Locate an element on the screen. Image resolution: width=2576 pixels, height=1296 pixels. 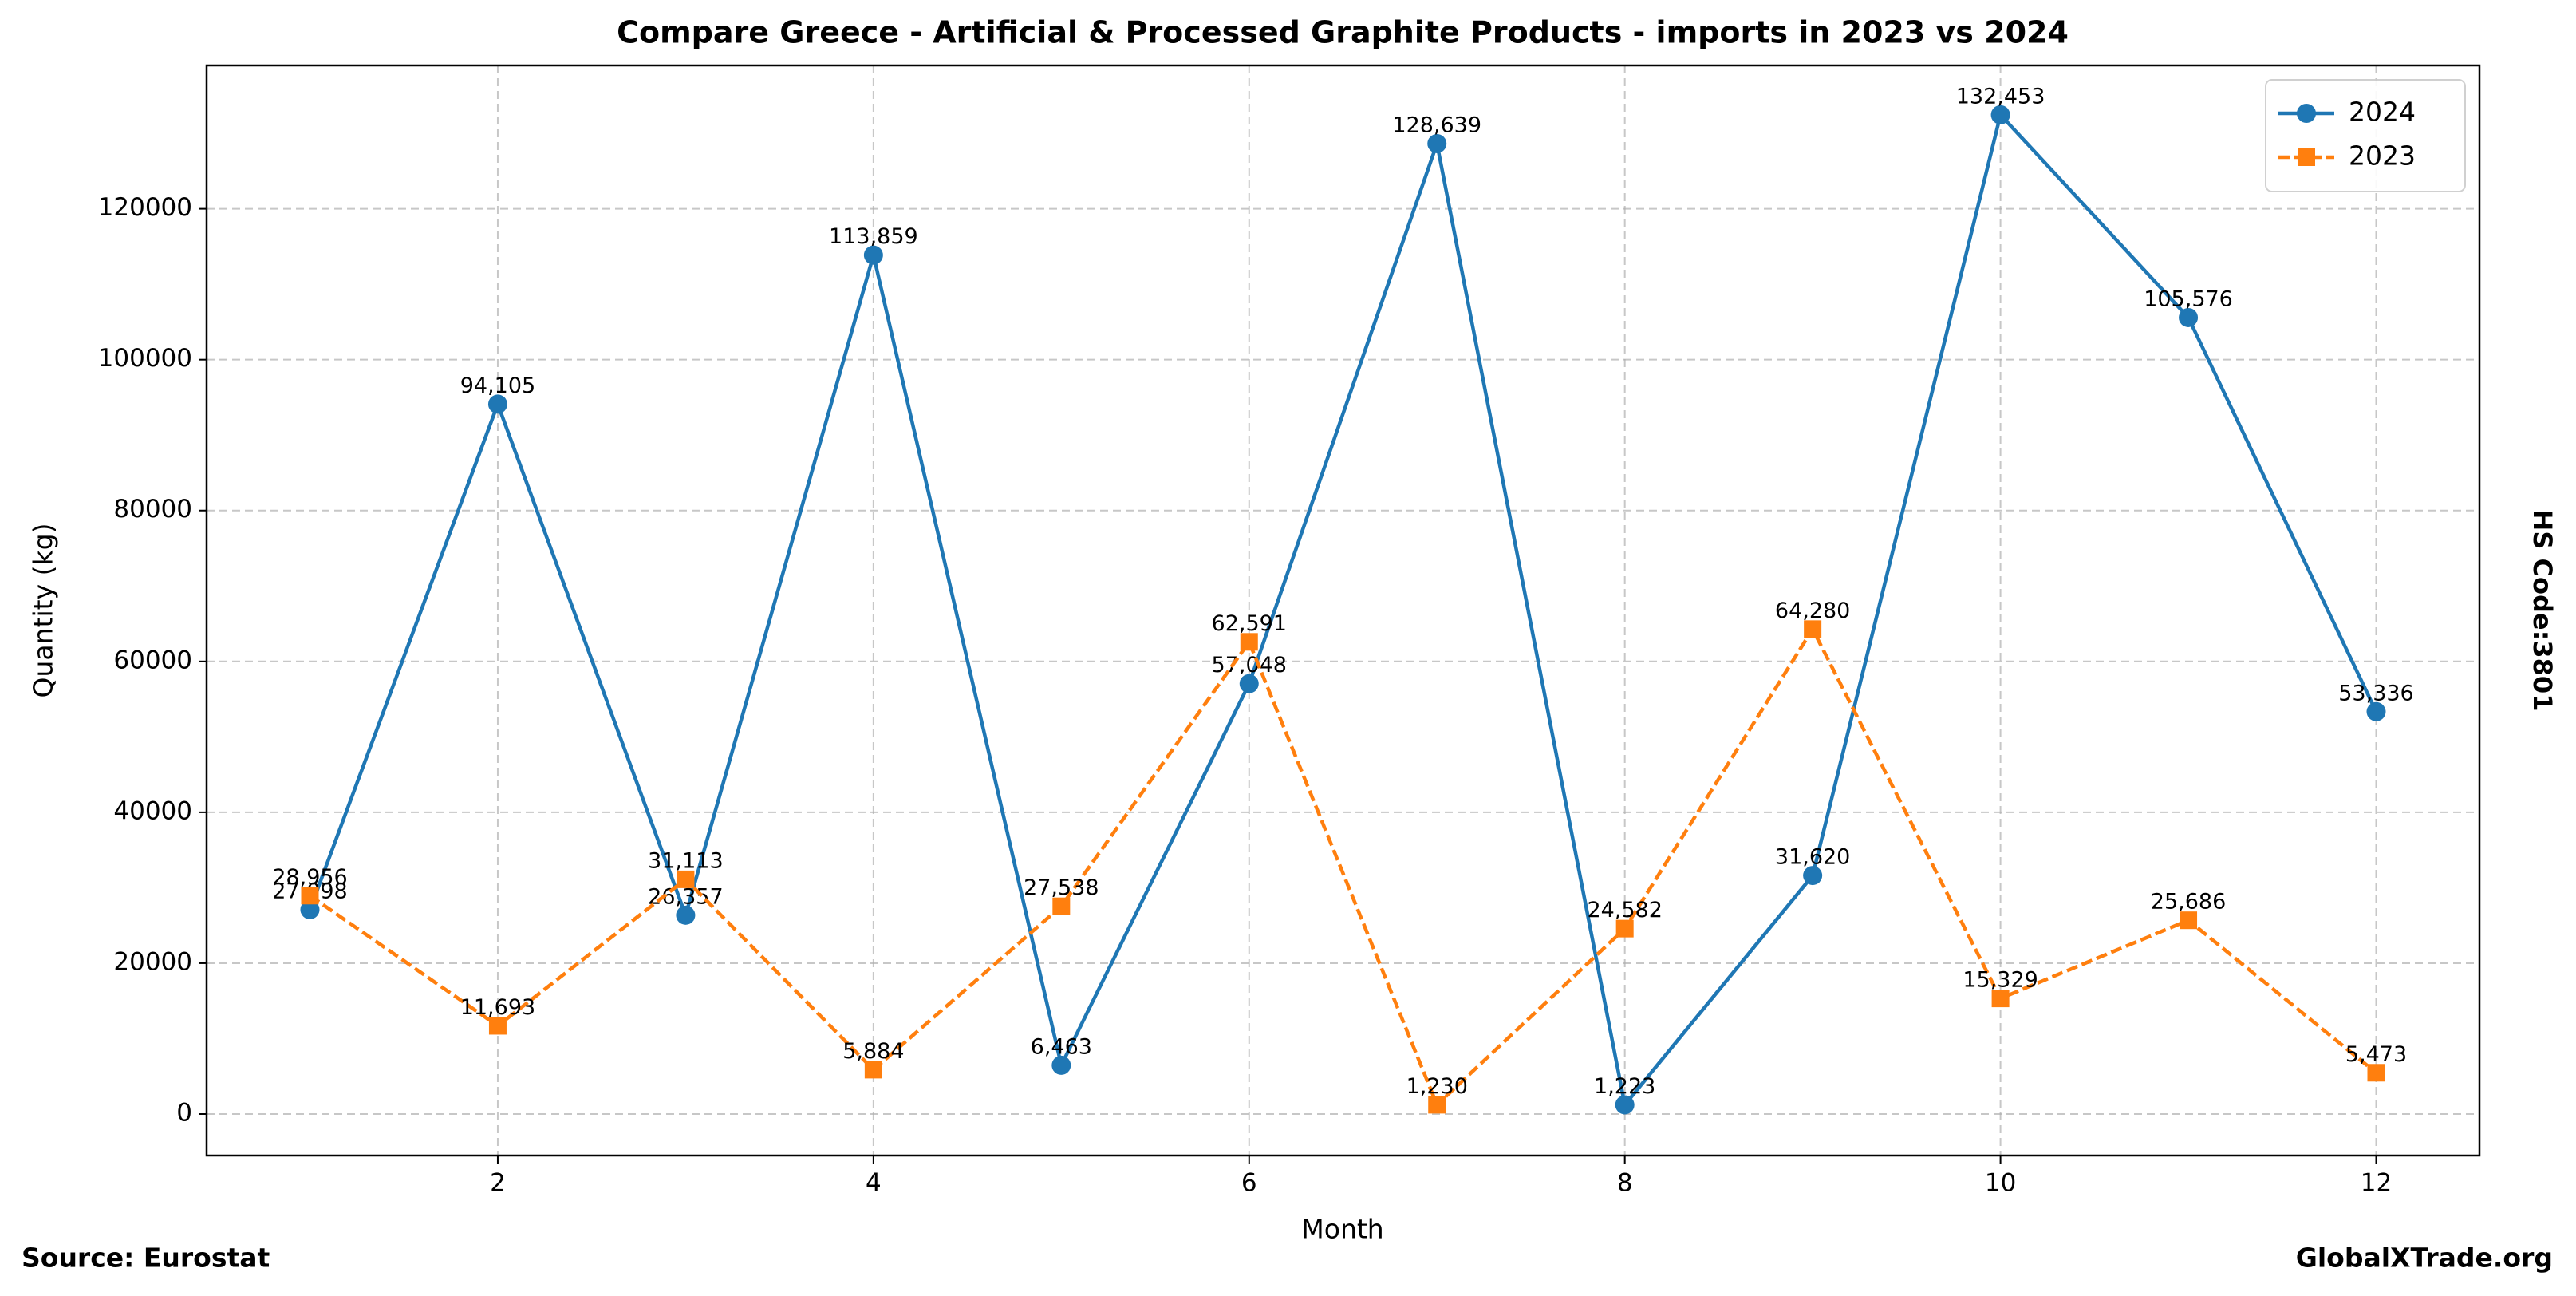
value-label: 31,113 is located at coordinates (686, 861).